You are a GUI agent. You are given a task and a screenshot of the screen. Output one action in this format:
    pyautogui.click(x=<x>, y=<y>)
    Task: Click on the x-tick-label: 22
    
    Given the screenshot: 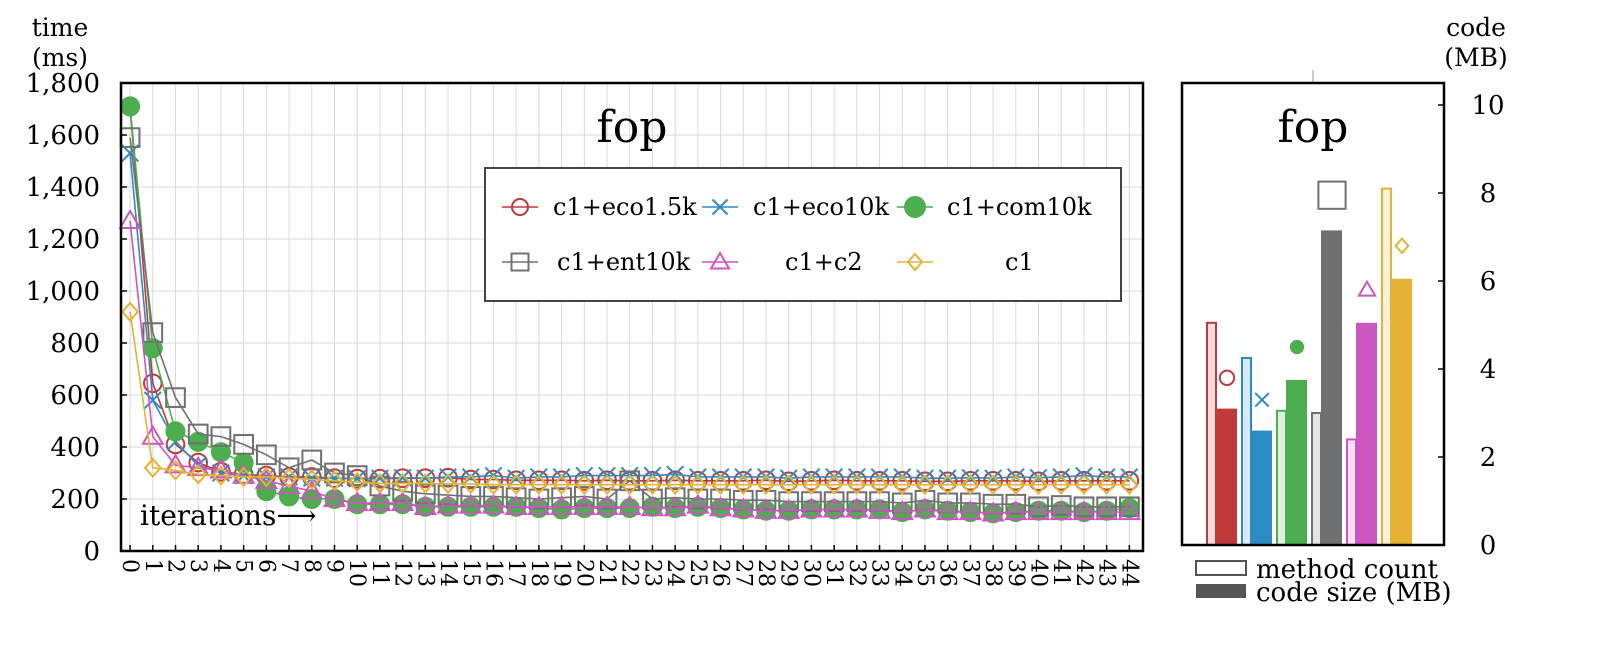 What is the action you would take?
    pyautogui.click(x=629, y=573)
    